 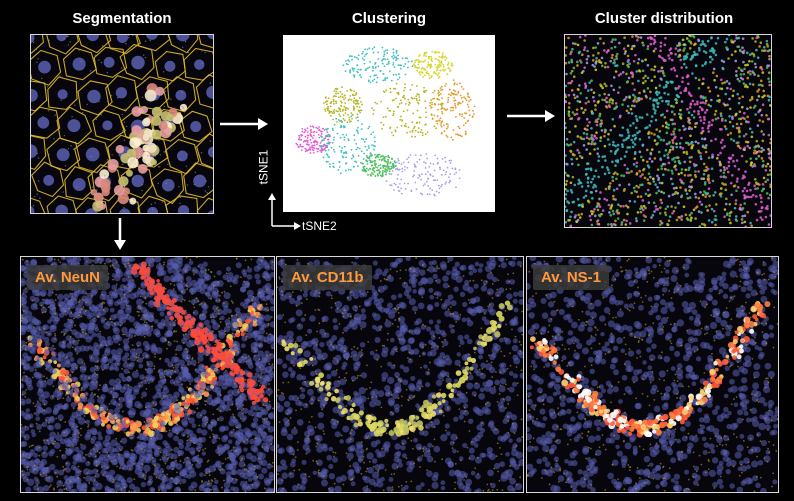 I want to click on segmentation-image, so click(x=122, y=124).